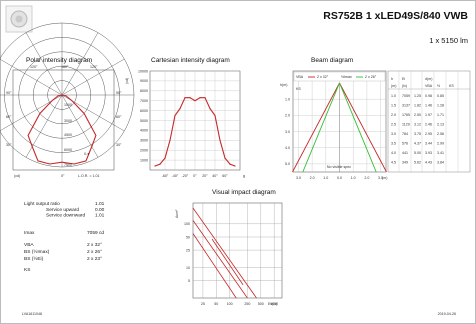 The width and height of the screenshot is (476, 324). What do you see at coordinates (428, 79) in the screenshot?
I see `beam-table-header-d: d(m)` at bounding box center [428, 79].